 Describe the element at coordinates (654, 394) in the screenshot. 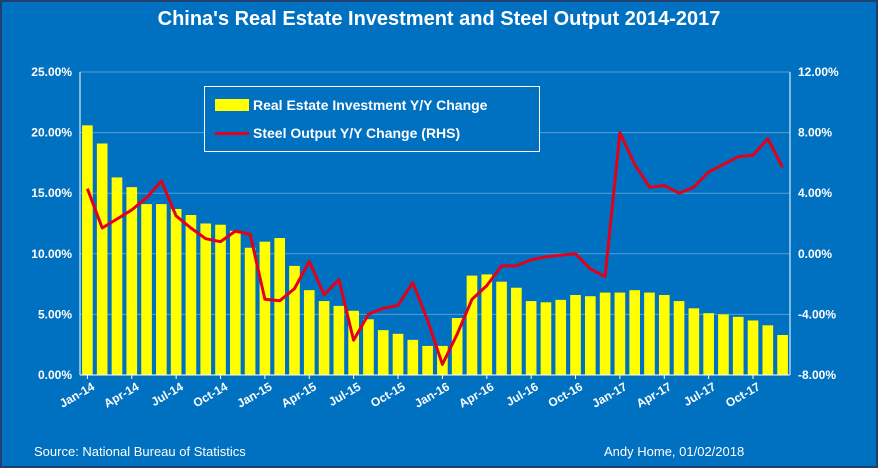

I see `x-tick-label: Apr-17` at that location.